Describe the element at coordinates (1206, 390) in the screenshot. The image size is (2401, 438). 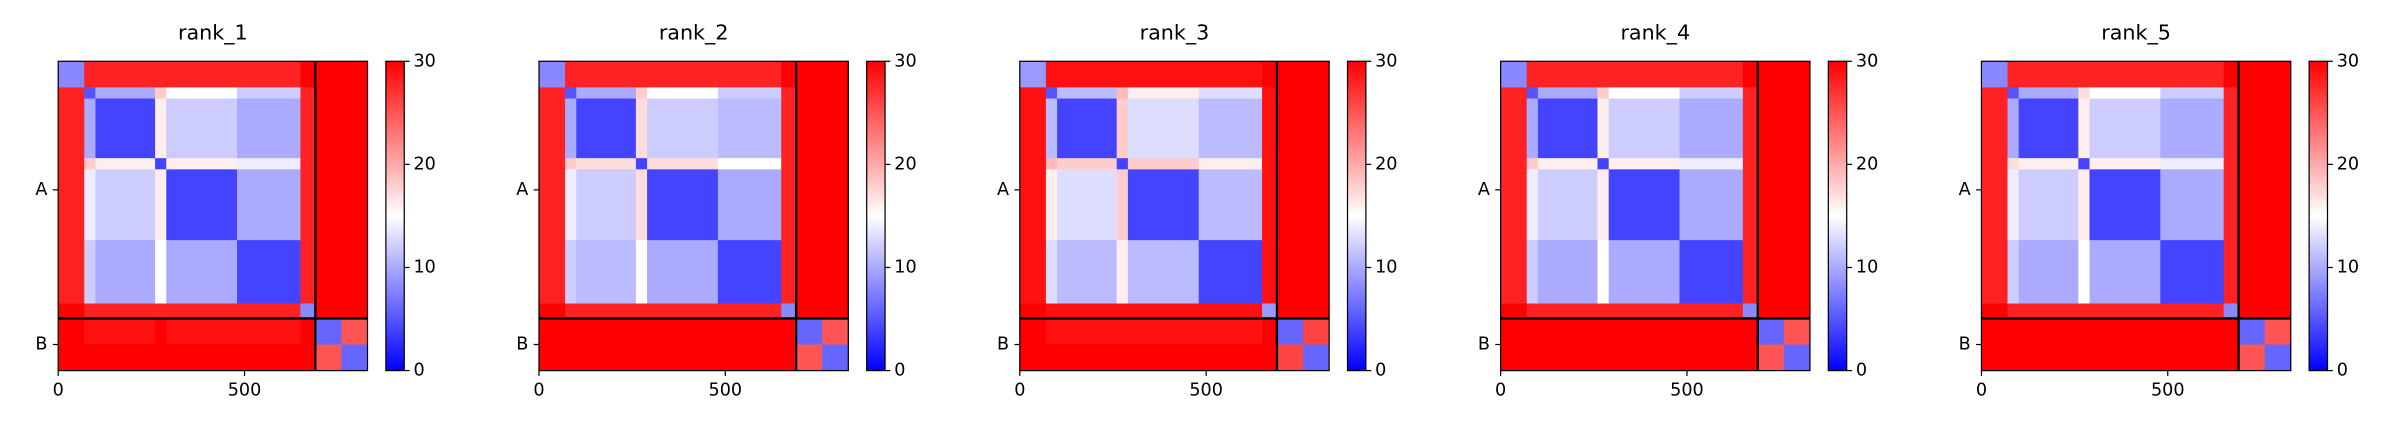
I see `x-tick-label: 500` at that location.